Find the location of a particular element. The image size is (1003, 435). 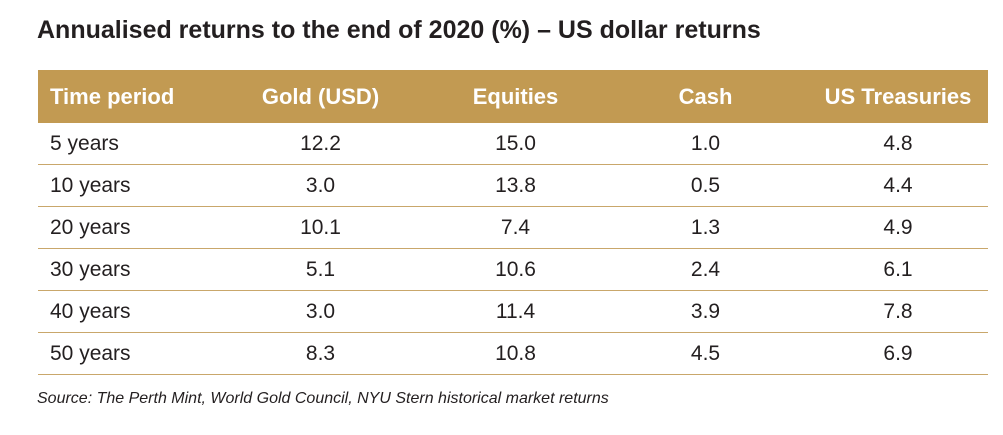

cell-us-treasuries: 7.8 is located at coordinates (898, 311).